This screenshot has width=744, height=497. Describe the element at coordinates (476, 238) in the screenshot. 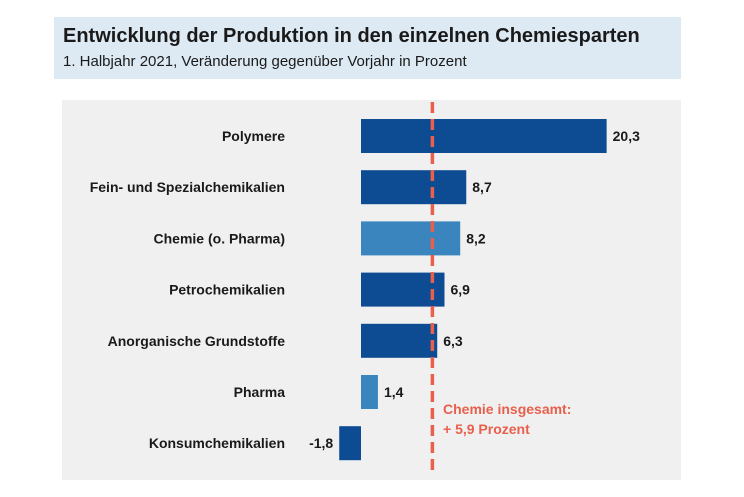

I see `value-label: 8,2` at that location.